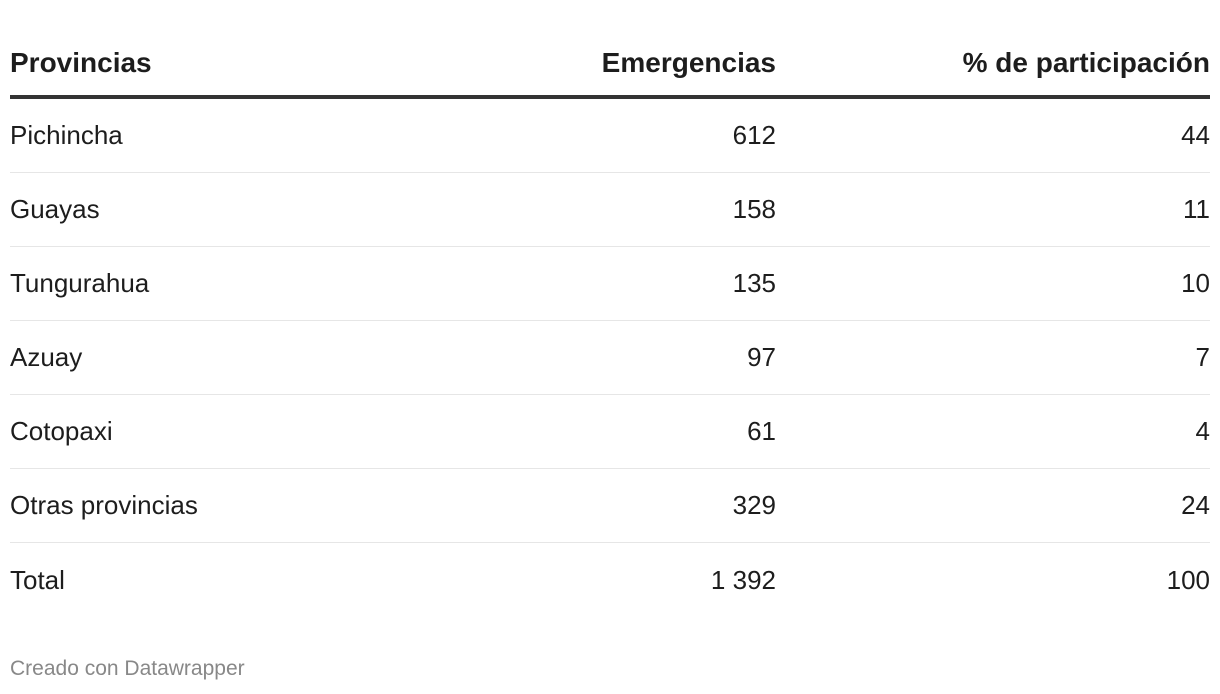  I want to click on cell-provincia: Cotopaxi, so click(61, 431).